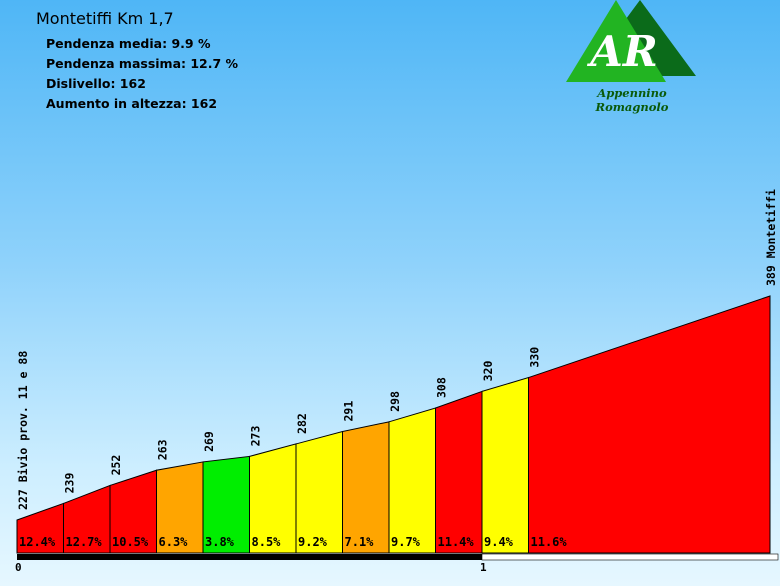  Describe the element at coordinates (84, 542) in the screenshot. I see `segment-grade-label: 12.7%` at that location.